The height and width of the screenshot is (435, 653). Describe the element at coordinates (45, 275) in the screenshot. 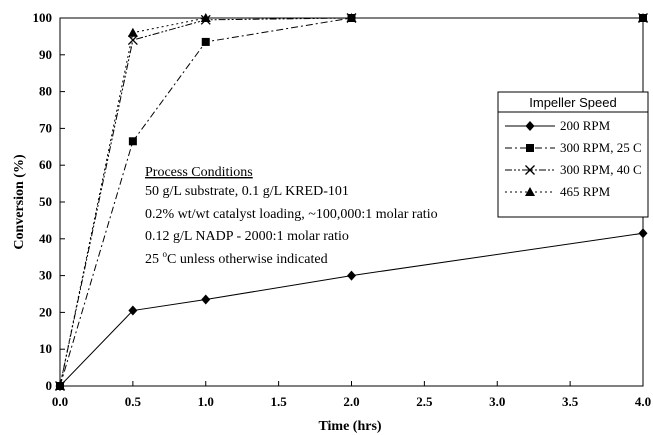

I see `y-tick-label: 30` at that location.